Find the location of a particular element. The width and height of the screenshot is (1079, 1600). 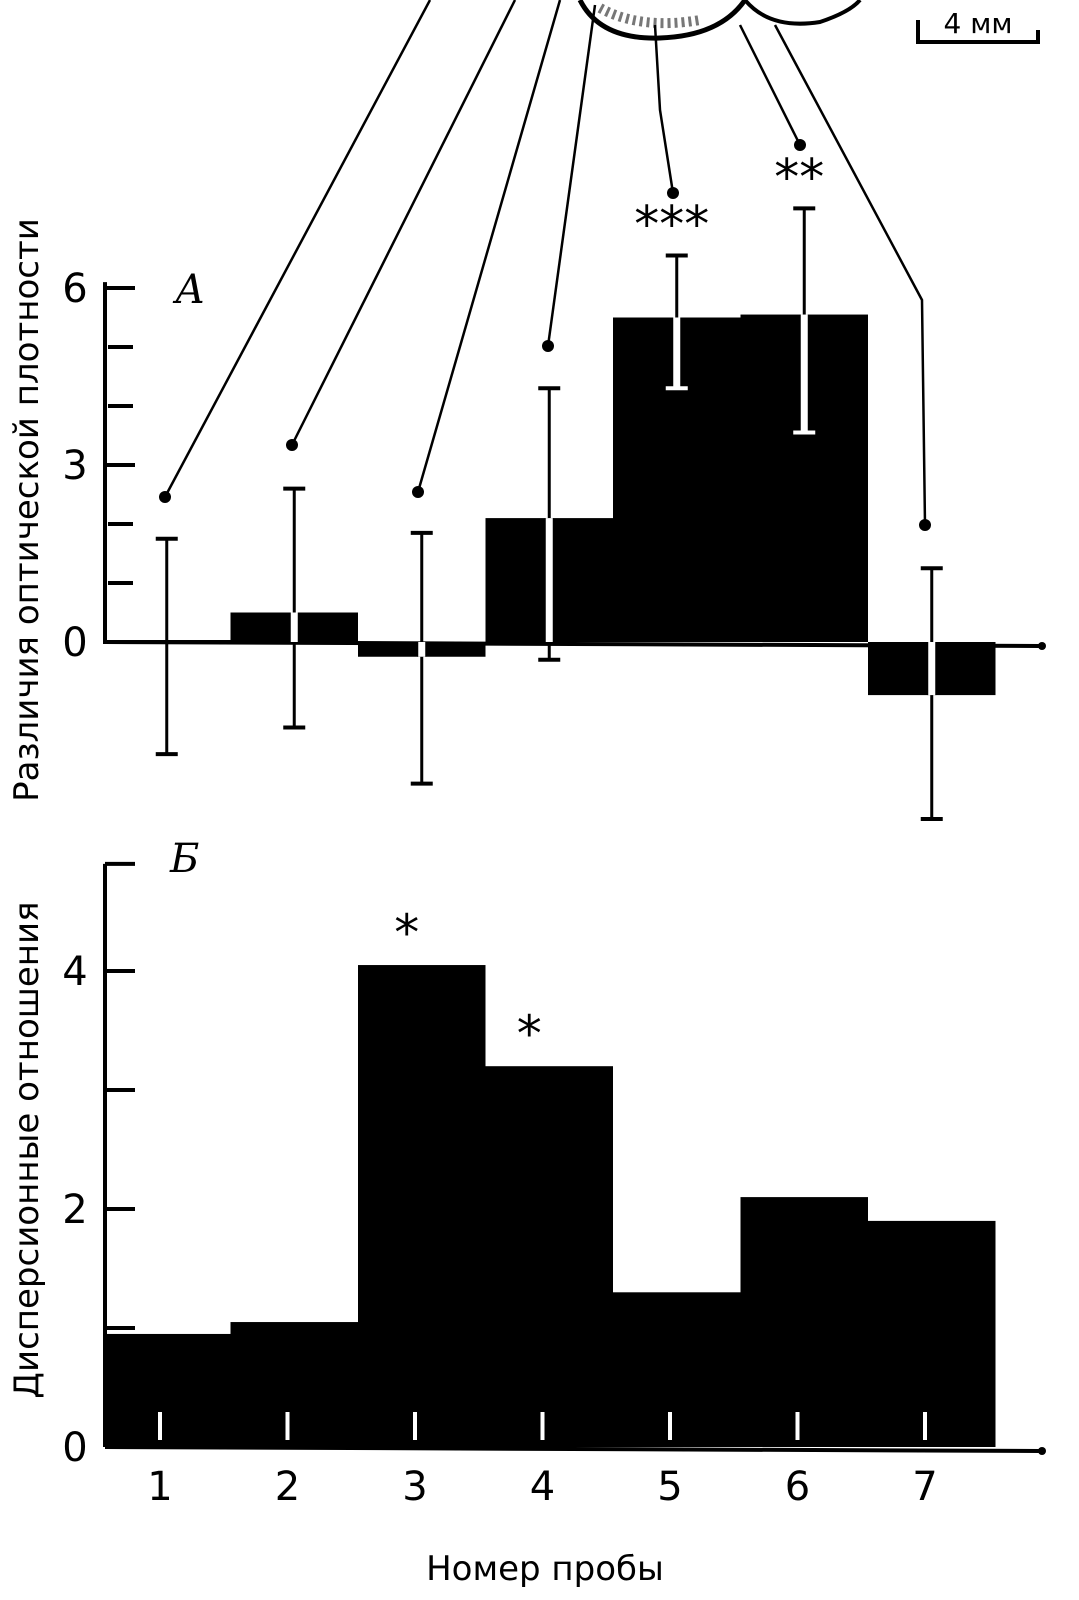

scale-bar: 4 мм is located at coordinates (978, 25).